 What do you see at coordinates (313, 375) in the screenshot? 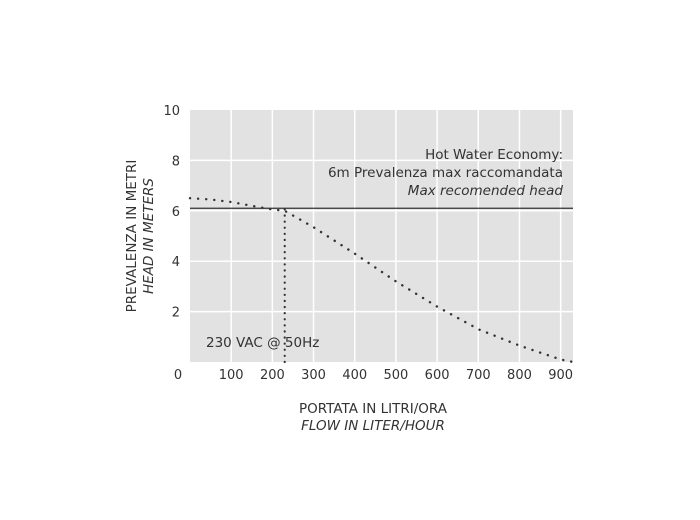
I see `x-tick-300: 300` at bounding box center [313, 375].